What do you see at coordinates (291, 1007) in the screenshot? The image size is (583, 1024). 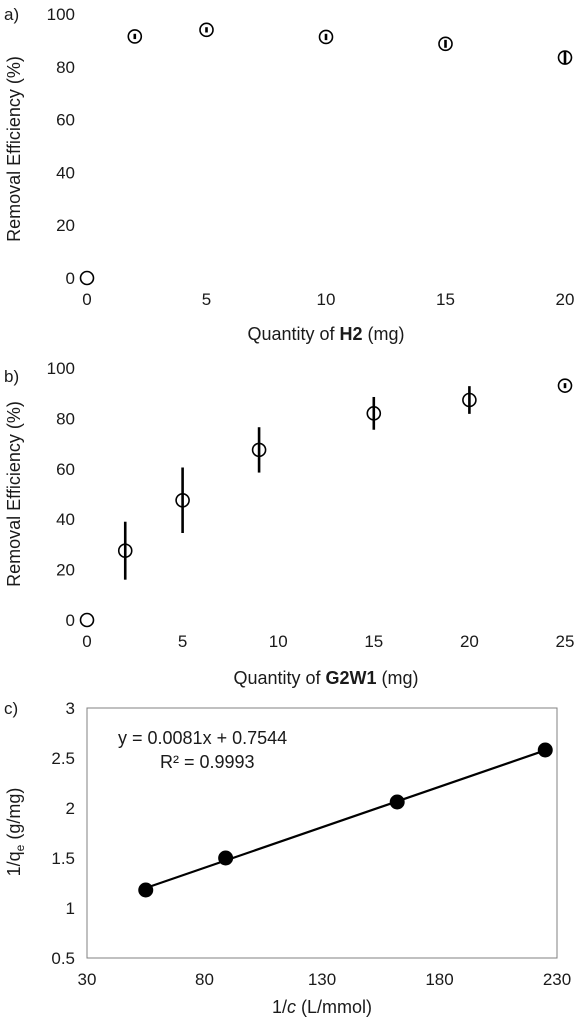 I see `x-axis-label-italic: c` at bounding box center [291, 1007].